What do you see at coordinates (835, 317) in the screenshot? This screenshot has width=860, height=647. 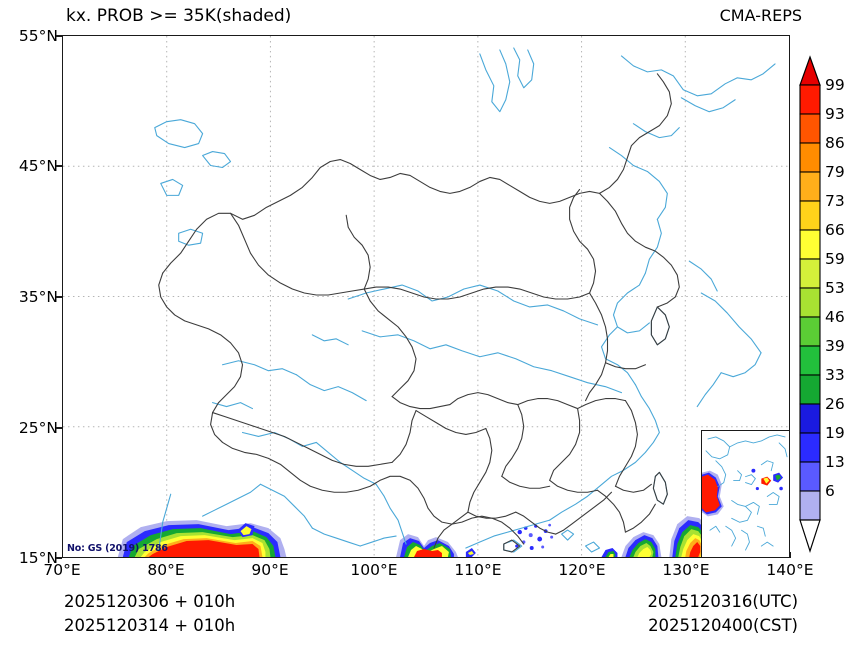 I see `colorbar-tick-46: 46` at bounding box center [835, 317].